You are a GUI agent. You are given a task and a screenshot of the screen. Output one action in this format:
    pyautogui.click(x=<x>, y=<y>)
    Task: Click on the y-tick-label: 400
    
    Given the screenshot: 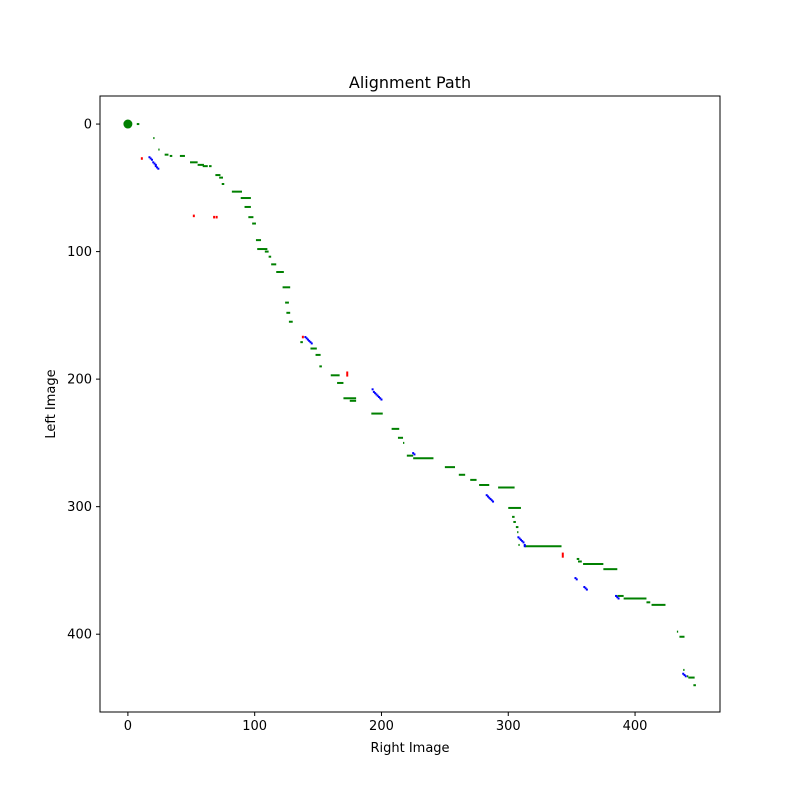 What is the action you would take?
    pyautogui.click(x=79, y=635)
    